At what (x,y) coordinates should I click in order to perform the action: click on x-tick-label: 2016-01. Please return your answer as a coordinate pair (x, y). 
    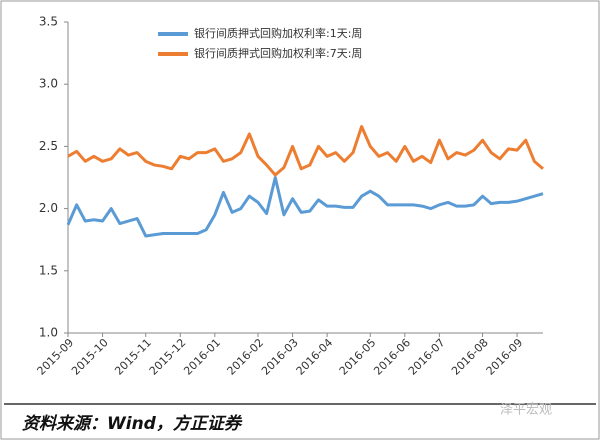
    Looking at the image, I should click on (202, 357).